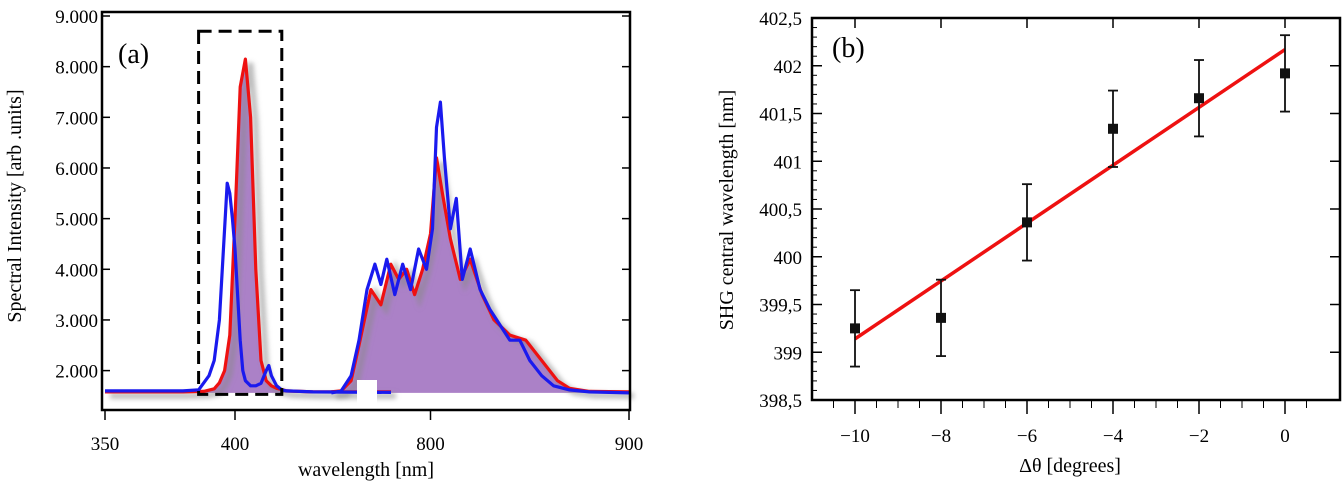 The width and height of the screenshot is (1344, 487). Describe the element at coordinates (367, 432) in the screenshot. I see `panel-a-x-ticks: 350 400 800 900` at that location.